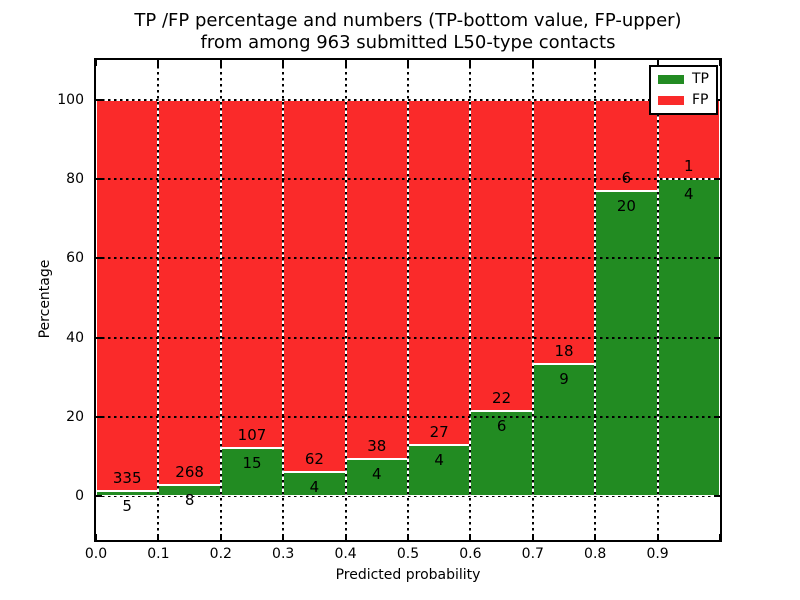  What do you see at coordinates (408, 554) in the screenshot?
I see `x-tick-label: 0.5` at bounding box center [408, 554].